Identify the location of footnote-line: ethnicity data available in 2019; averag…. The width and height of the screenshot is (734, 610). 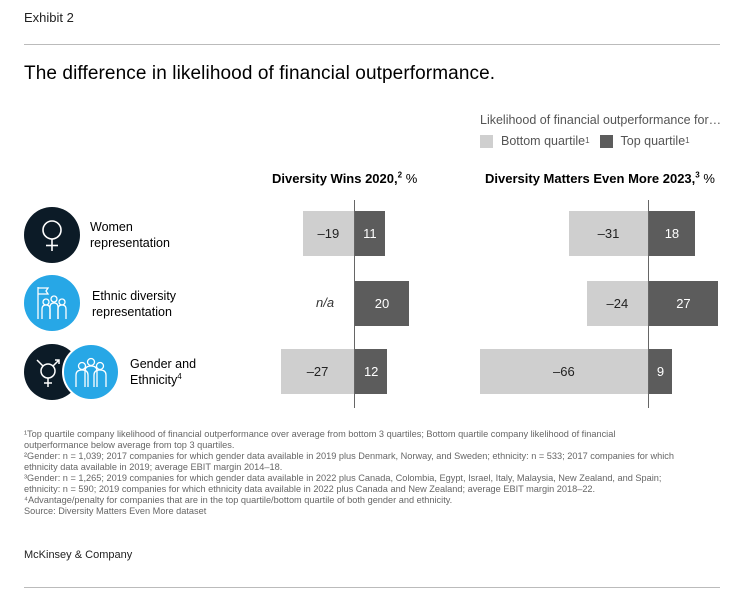
(153, 467).